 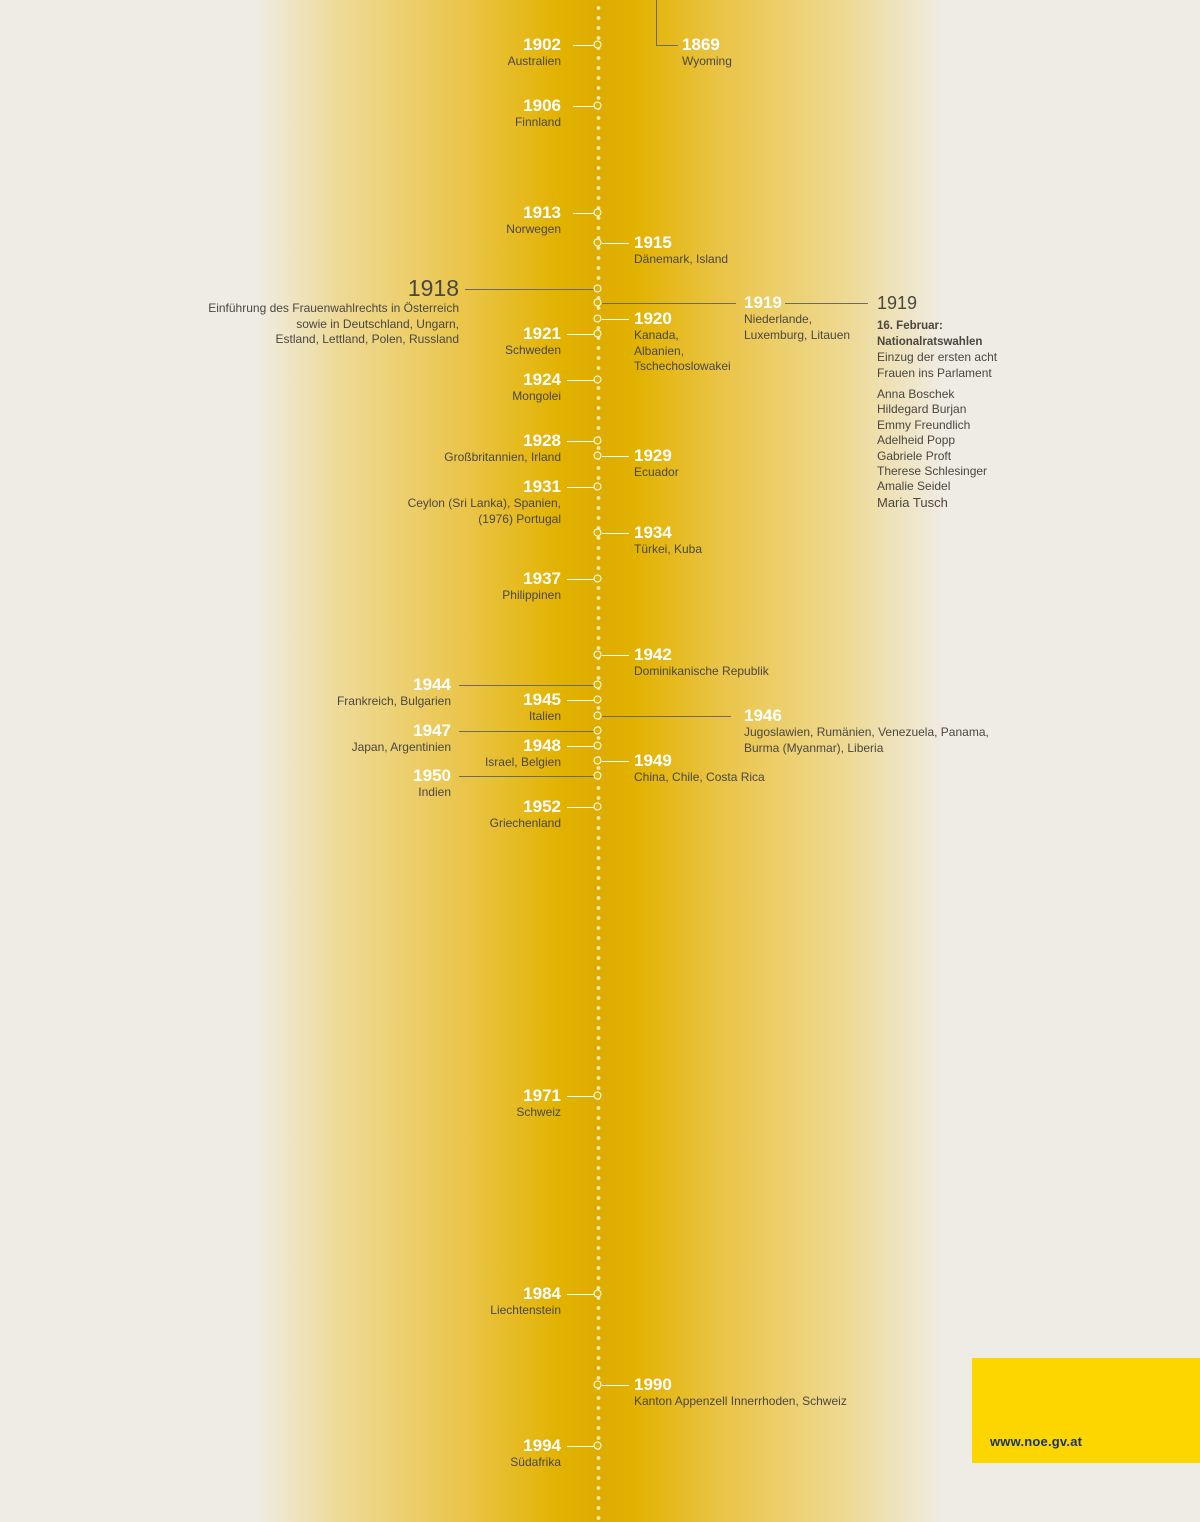 What do you see at coordinates (701, 671) in the screenshot?
I see `entry-countries: Dominikanische Republik` at bounding box center [701, 671].